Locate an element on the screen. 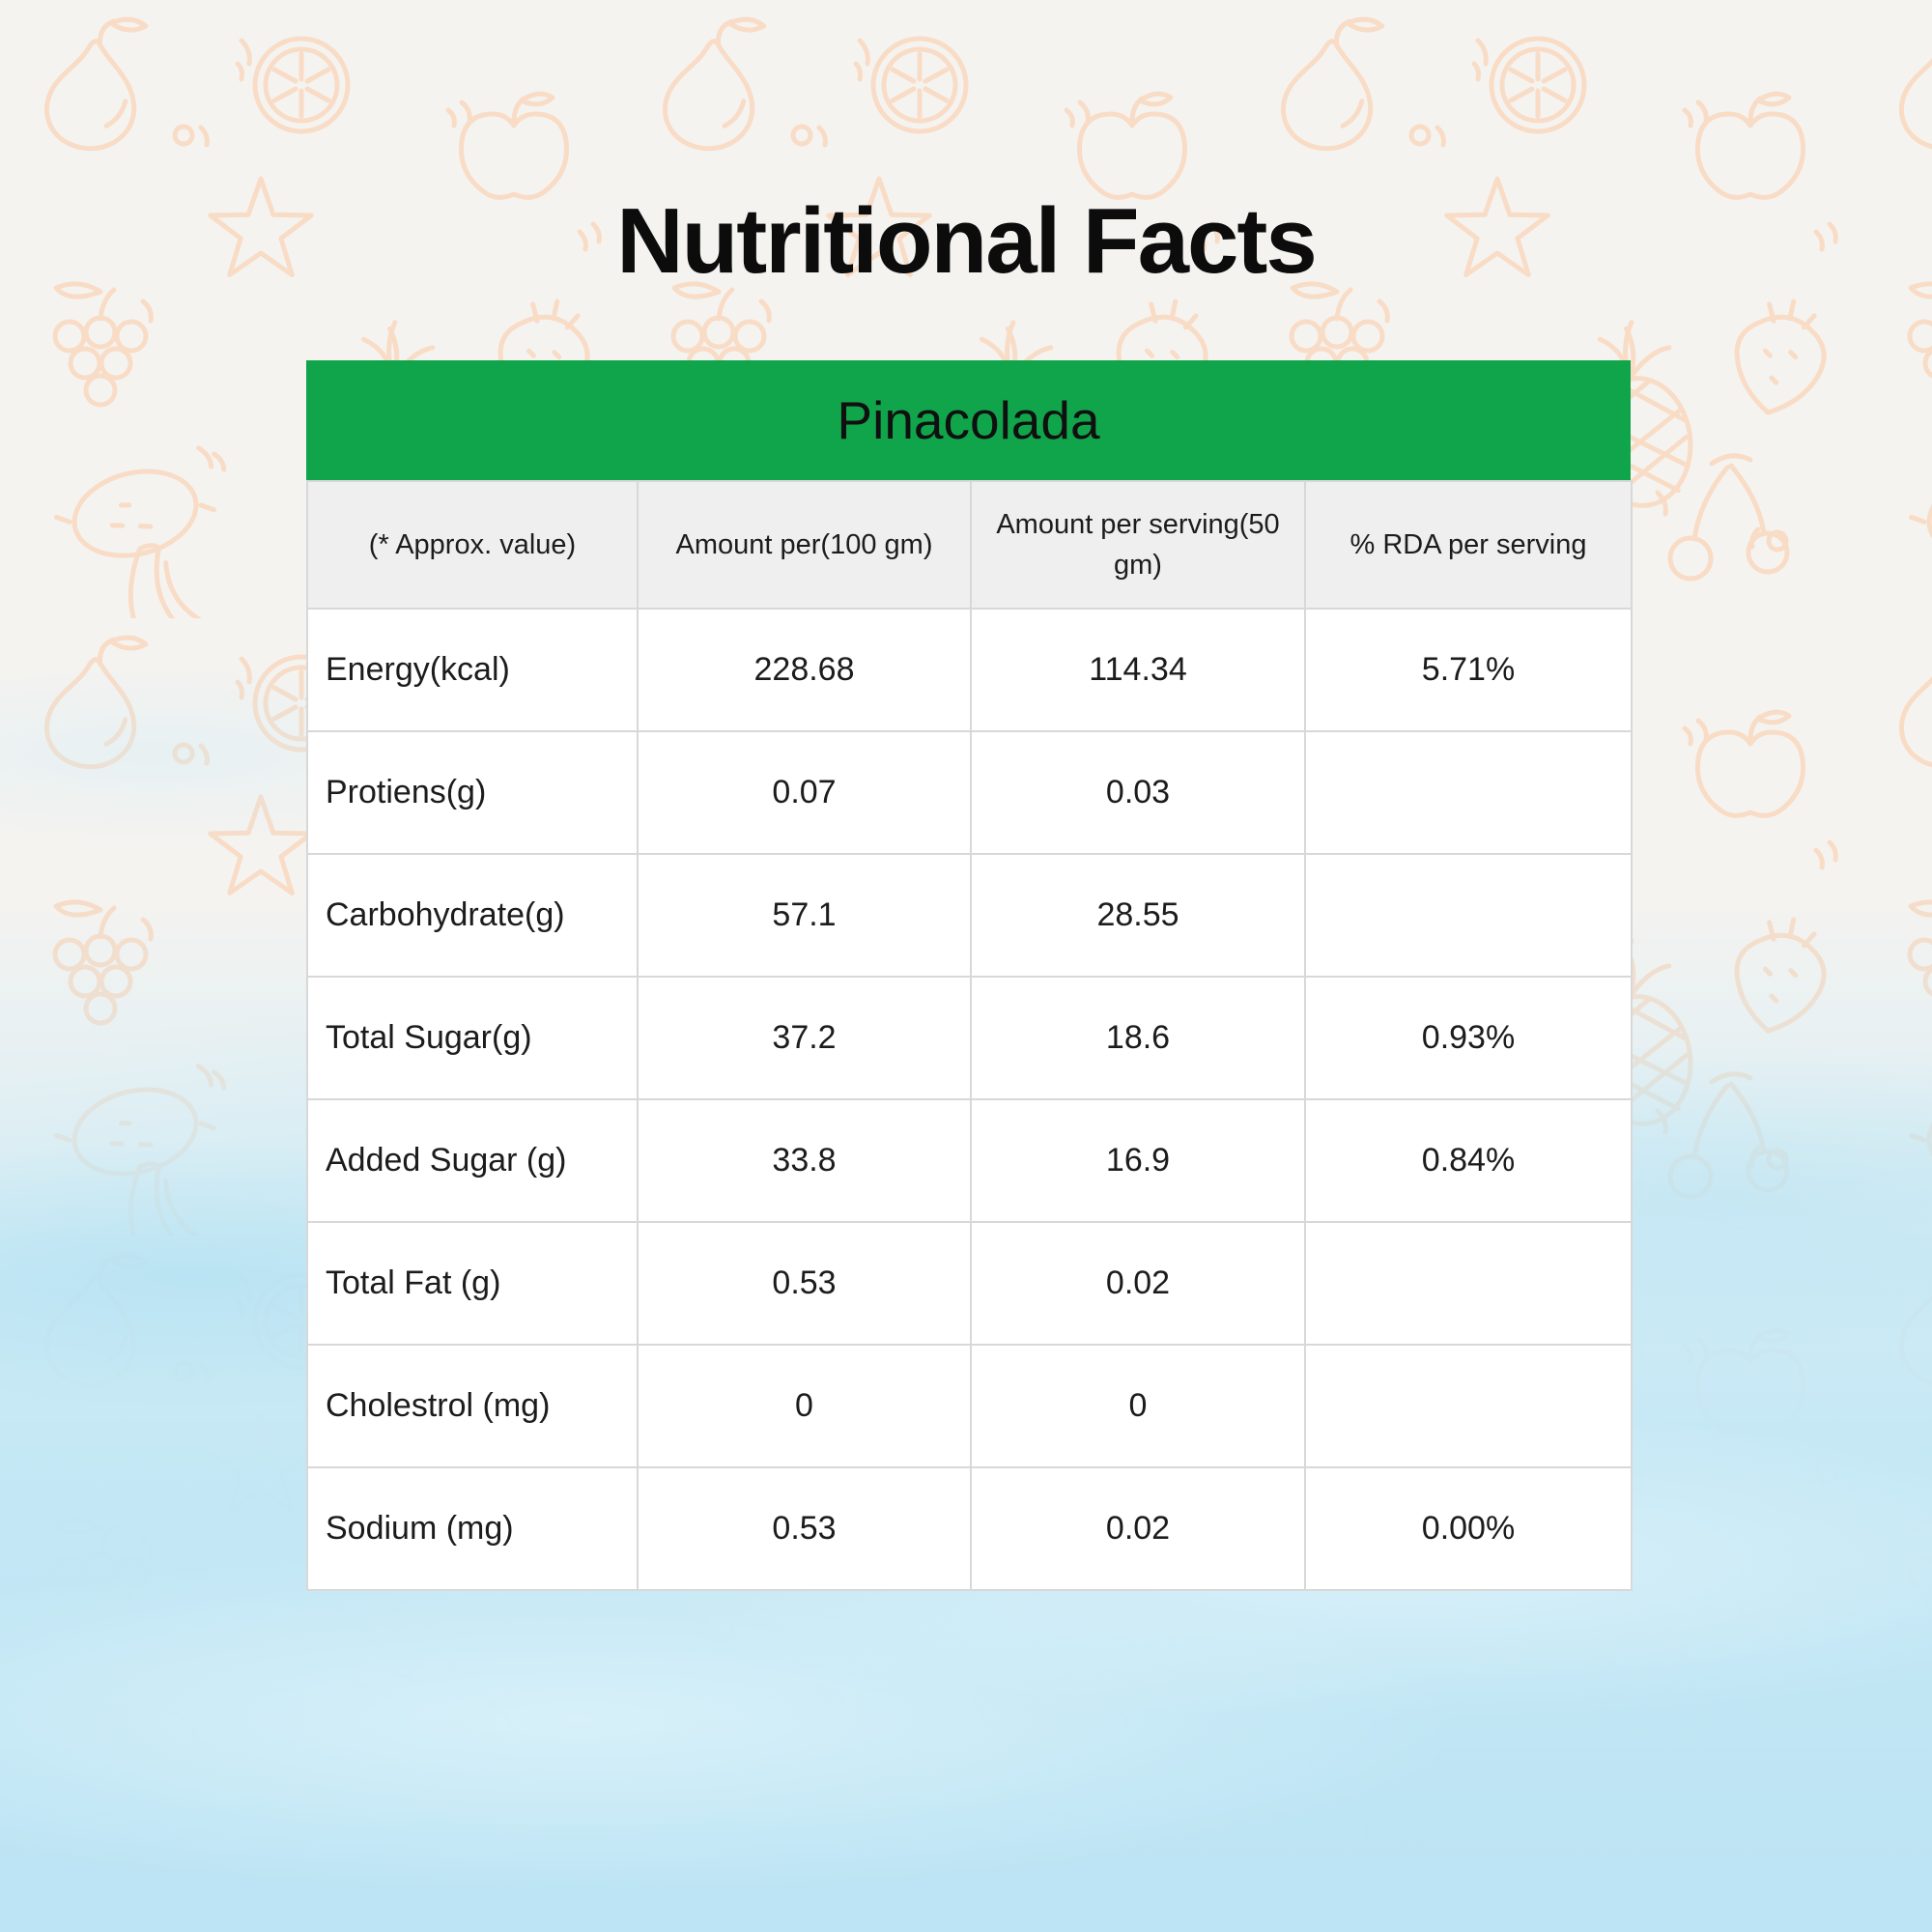 The width and height of the screenshot is (1932, 1932). table-row-cholestrol: Cholestrol (mg) 0 0 is located at coordinates (969, 1406).